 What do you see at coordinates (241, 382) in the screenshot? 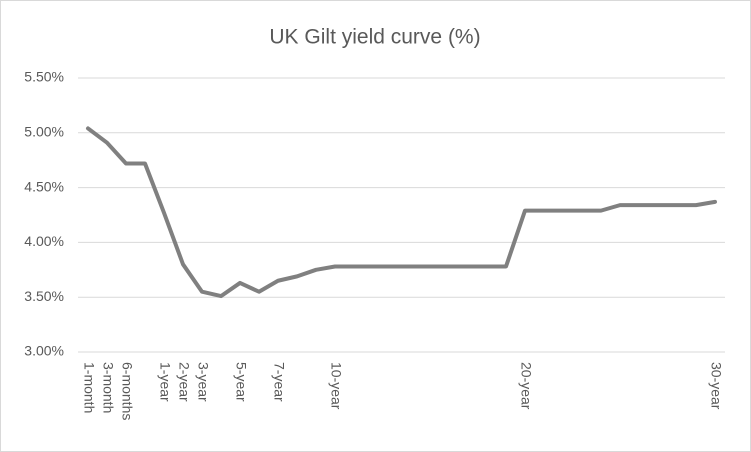
I see `x-tick-label: 5-year` at bounding box center [241, 382].